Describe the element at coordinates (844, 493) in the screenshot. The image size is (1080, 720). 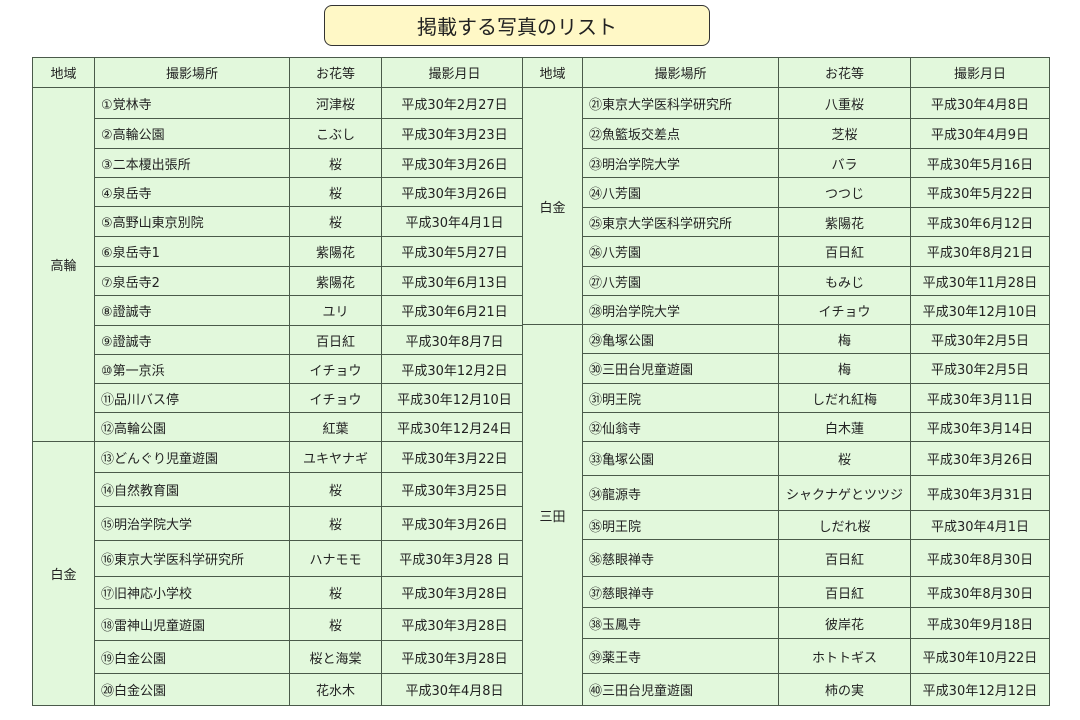
I see `flower-cell: シャクナゲとツツジ` at that location.